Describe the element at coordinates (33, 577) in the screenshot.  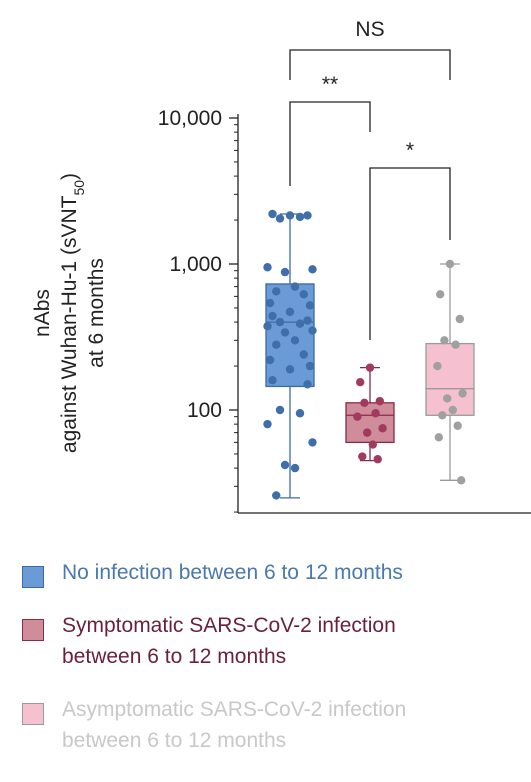
I see `legend-swatch-no-infection` at that location.